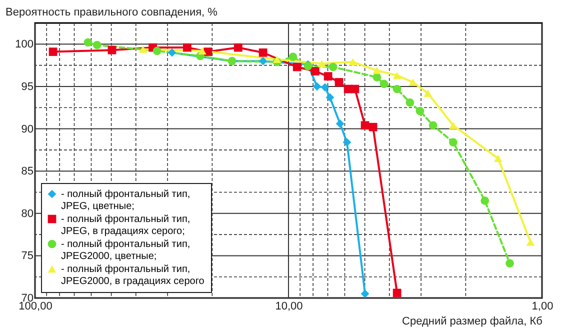  I want to click on x-tick-label: 10,00, so click(289, 306).